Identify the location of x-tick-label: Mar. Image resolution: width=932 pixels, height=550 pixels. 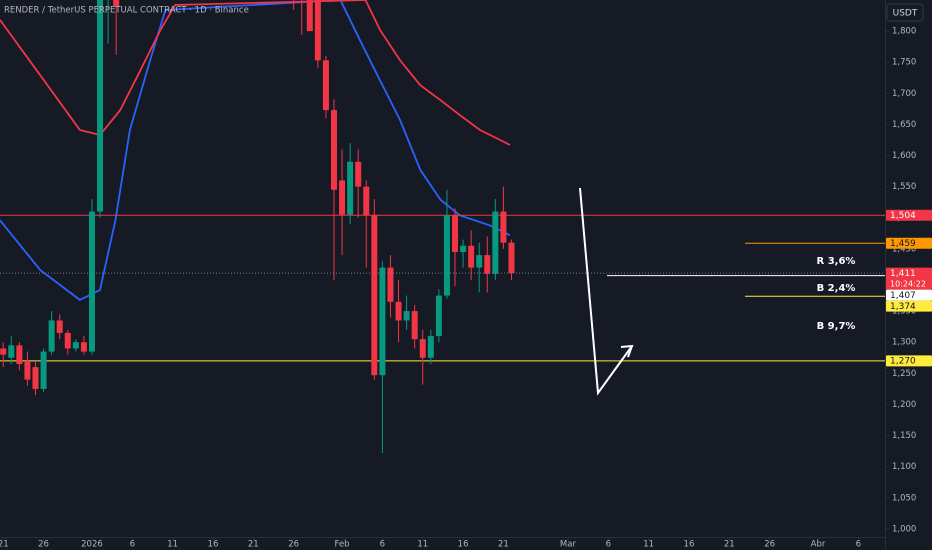
(568, 545).